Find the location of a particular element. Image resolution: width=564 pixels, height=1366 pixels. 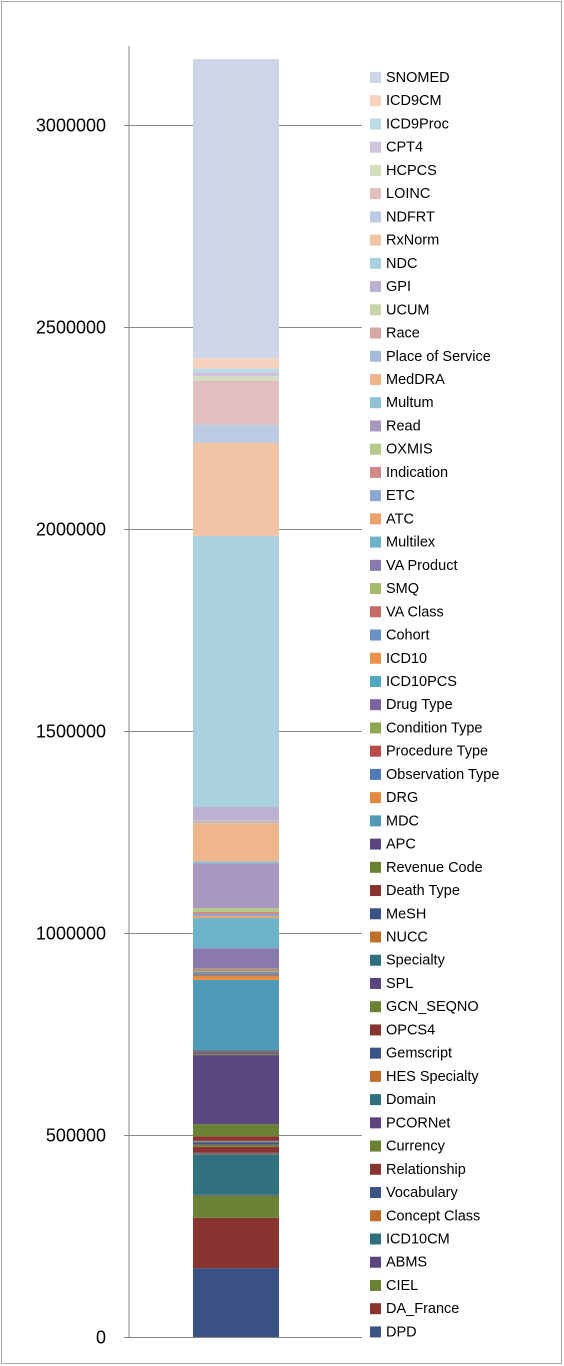

legend-swatch-da-france is located at coordinates (375, 1309).